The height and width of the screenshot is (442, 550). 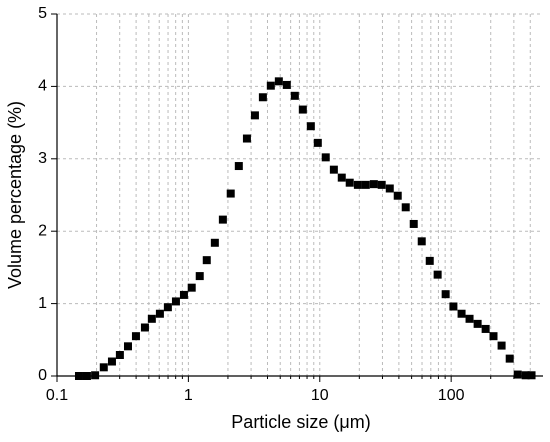 I want to click on y-tick-label: 2, so click(x=42, y=230).